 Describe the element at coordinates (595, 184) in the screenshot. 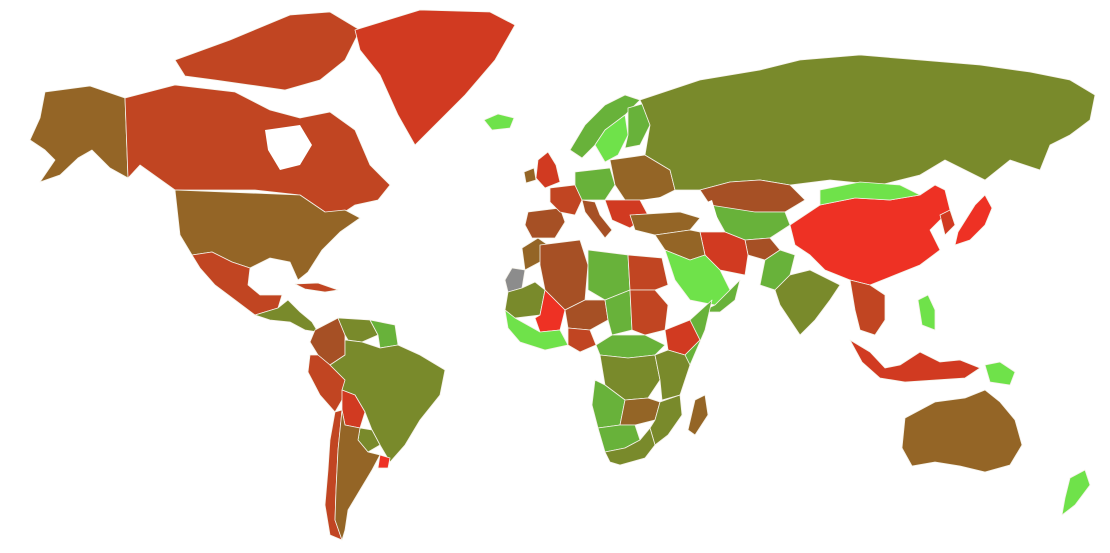

I see `central-europe` at that location.